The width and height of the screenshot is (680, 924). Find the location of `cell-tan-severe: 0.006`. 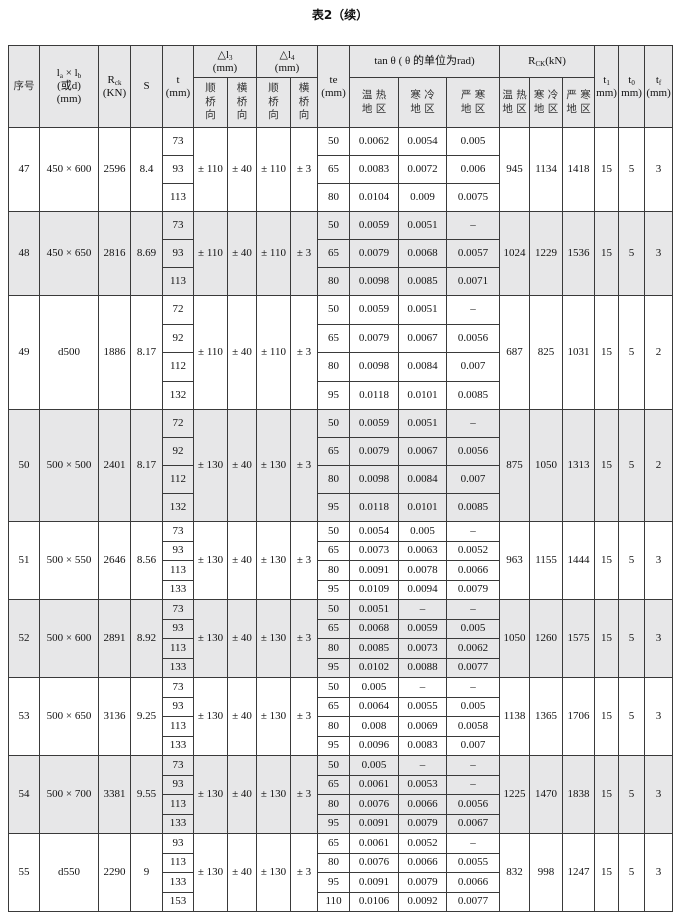

cell-tan-severe: 0.006 is located at coordinates (473, 169).